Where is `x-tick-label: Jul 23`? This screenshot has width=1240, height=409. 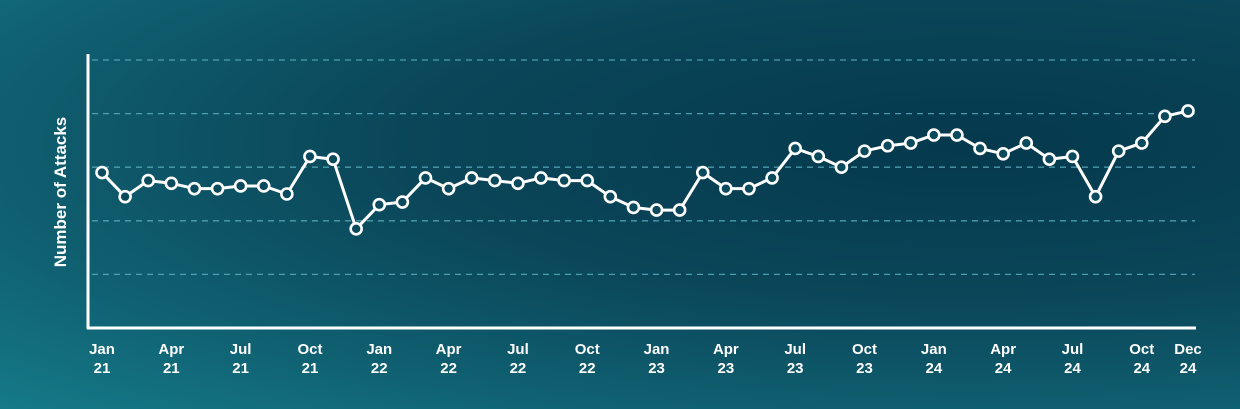
x-tick-label: Jul 23 is located at coordinates (795, 359).